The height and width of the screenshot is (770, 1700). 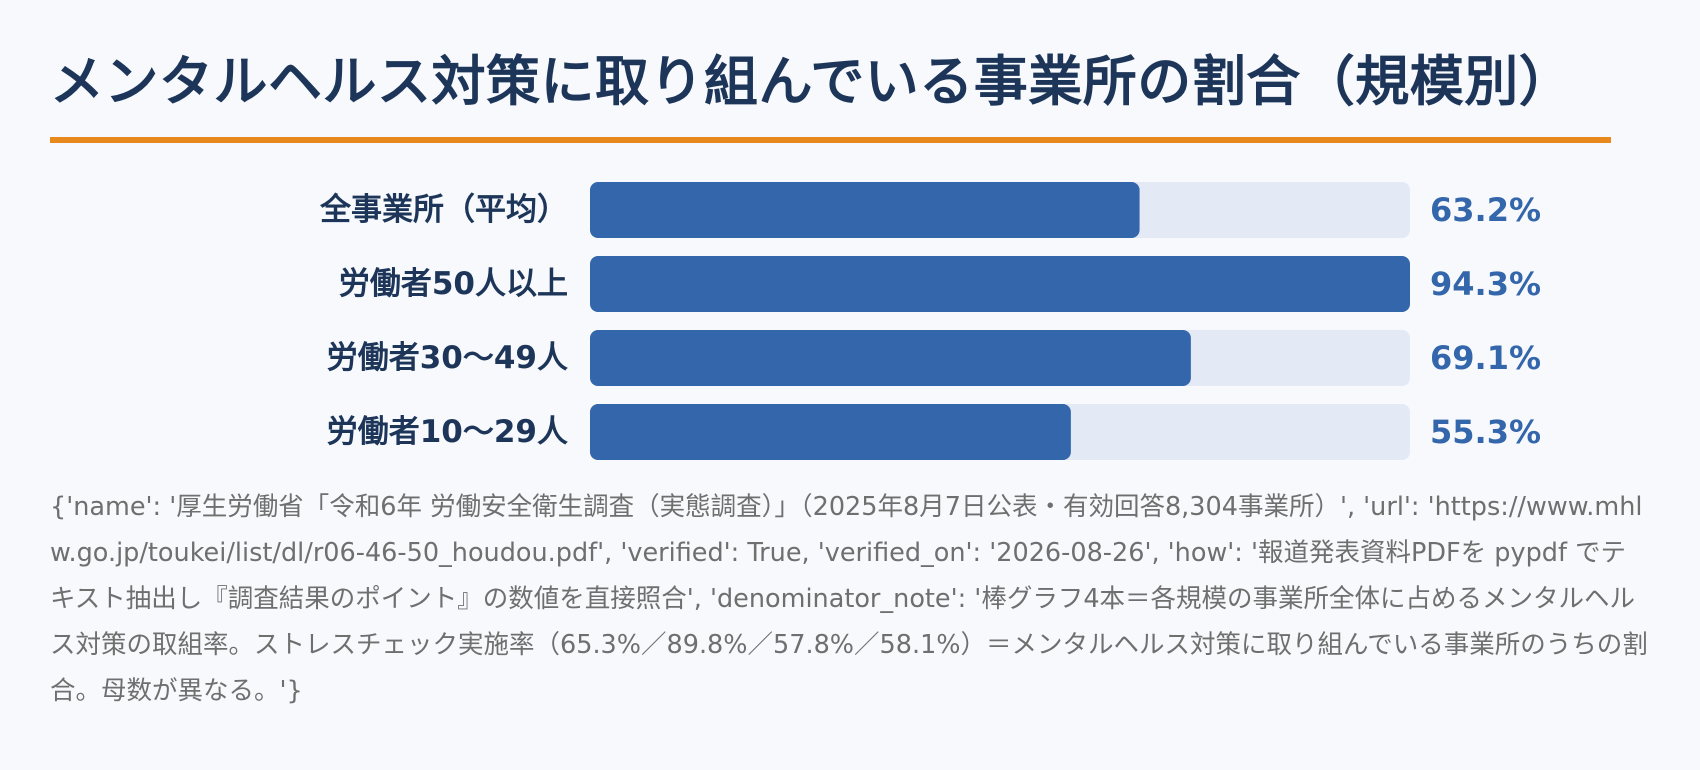 What do you see at coordinates (1485, 284) in the screenshot?
I see `value-label: 94.3%` at bounding box center [1485, 284].